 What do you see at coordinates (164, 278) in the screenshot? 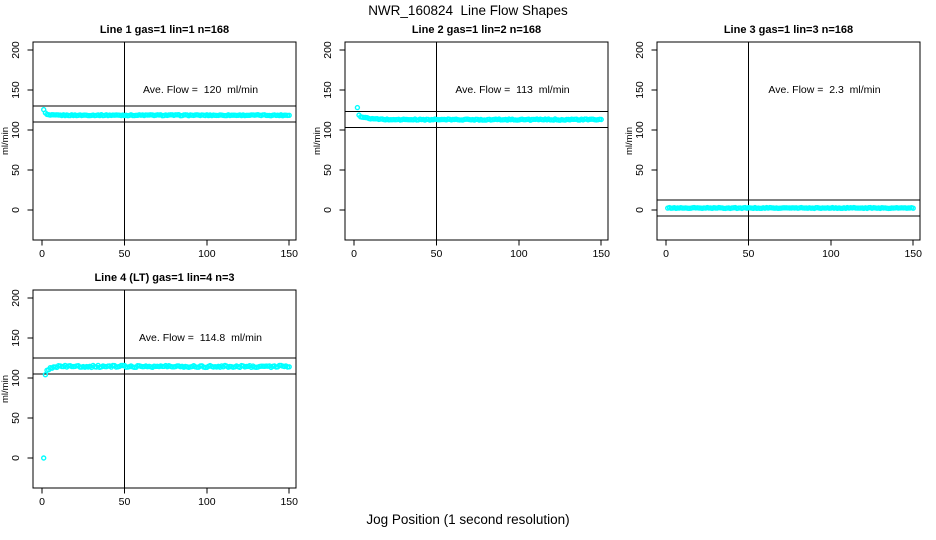
I see `panel-line-4-title: Line 4 (LT) gas=1 lin=4 n=3` at bounding box center [164, 278].